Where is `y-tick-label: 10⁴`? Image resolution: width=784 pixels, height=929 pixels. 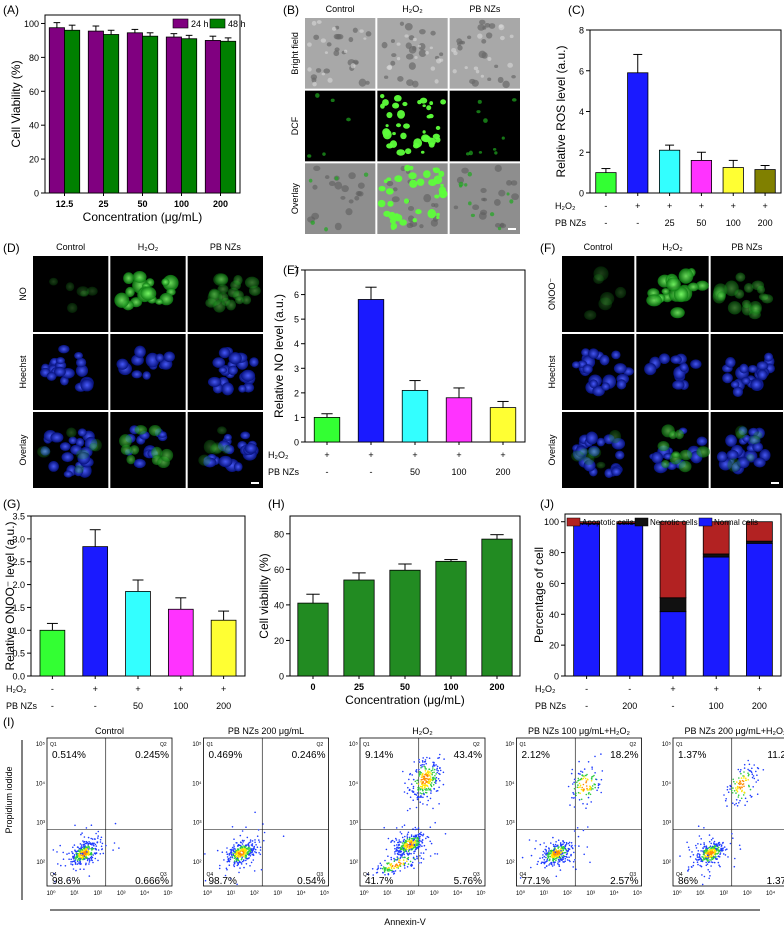 y-tick-label: 10⁴ is located at coordinates (41, 783).